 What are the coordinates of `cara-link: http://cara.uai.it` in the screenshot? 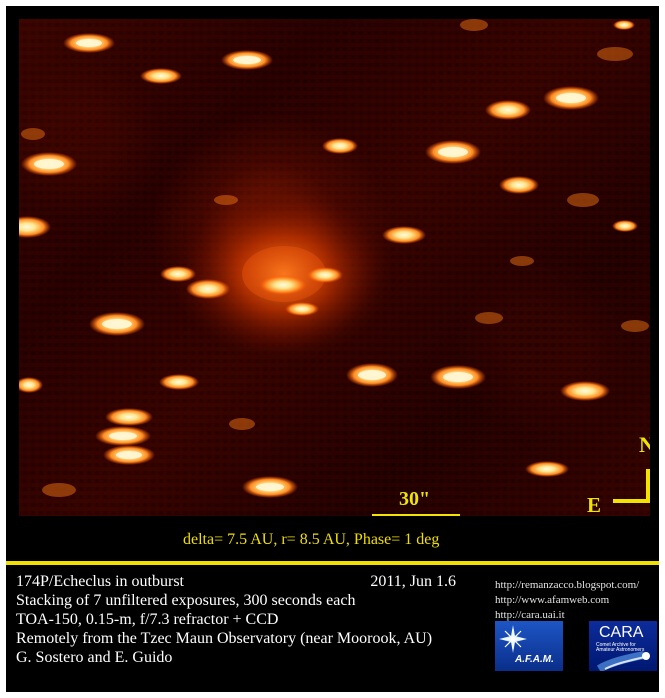 It's located at (530, 615).